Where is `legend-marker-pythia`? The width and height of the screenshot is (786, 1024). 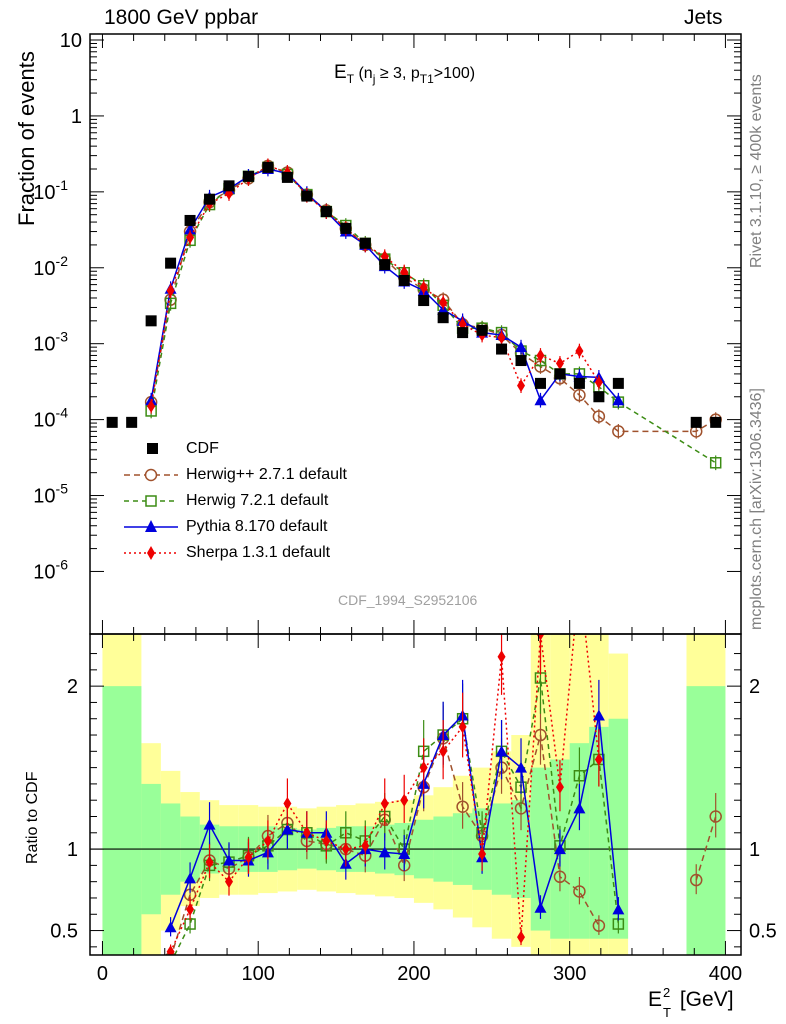
legend-marker-pythia is located at coordinates (151, 526).